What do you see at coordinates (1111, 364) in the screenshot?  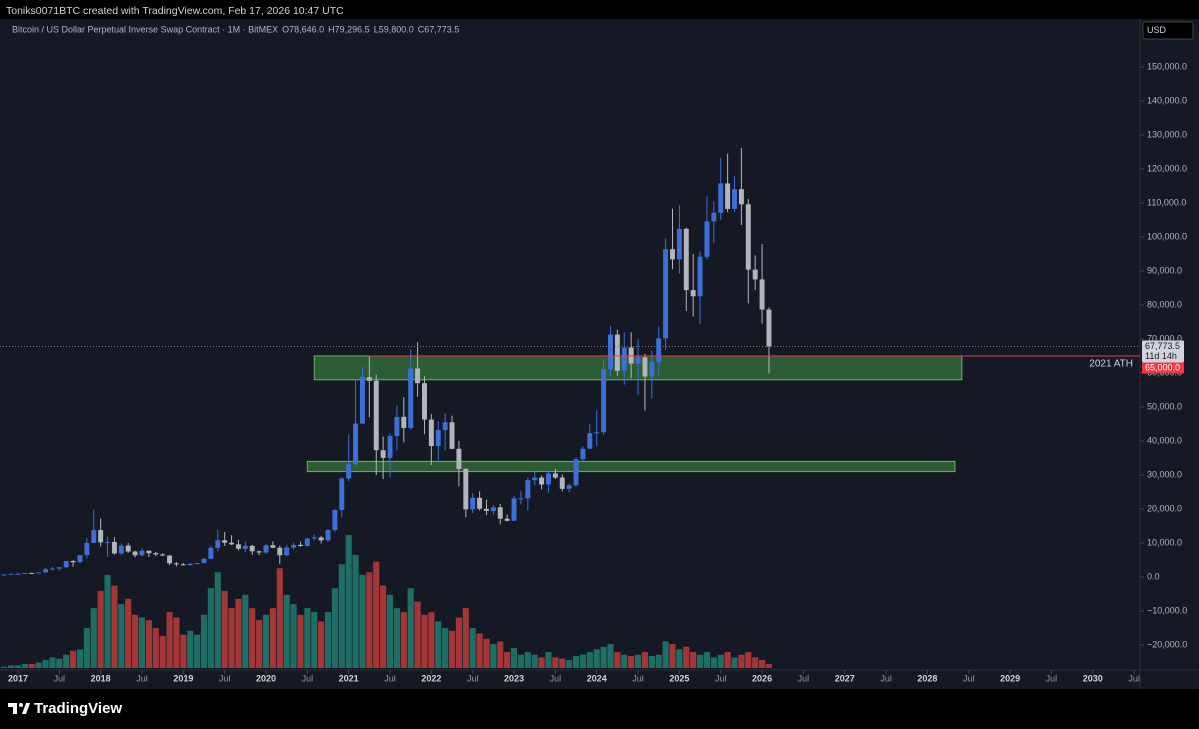 I see `level-annotation: 2021 ATH` at bounding box center [1111, 364].